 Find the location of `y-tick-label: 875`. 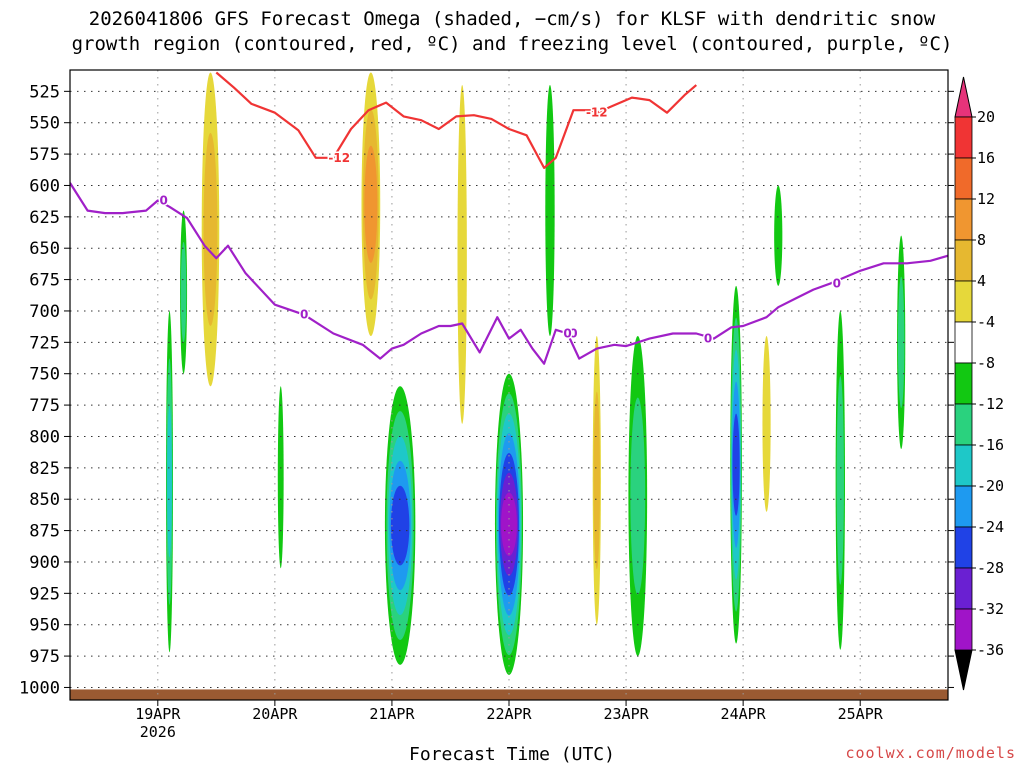

y-tick-label: 875 is located at coordinates (44, 532).